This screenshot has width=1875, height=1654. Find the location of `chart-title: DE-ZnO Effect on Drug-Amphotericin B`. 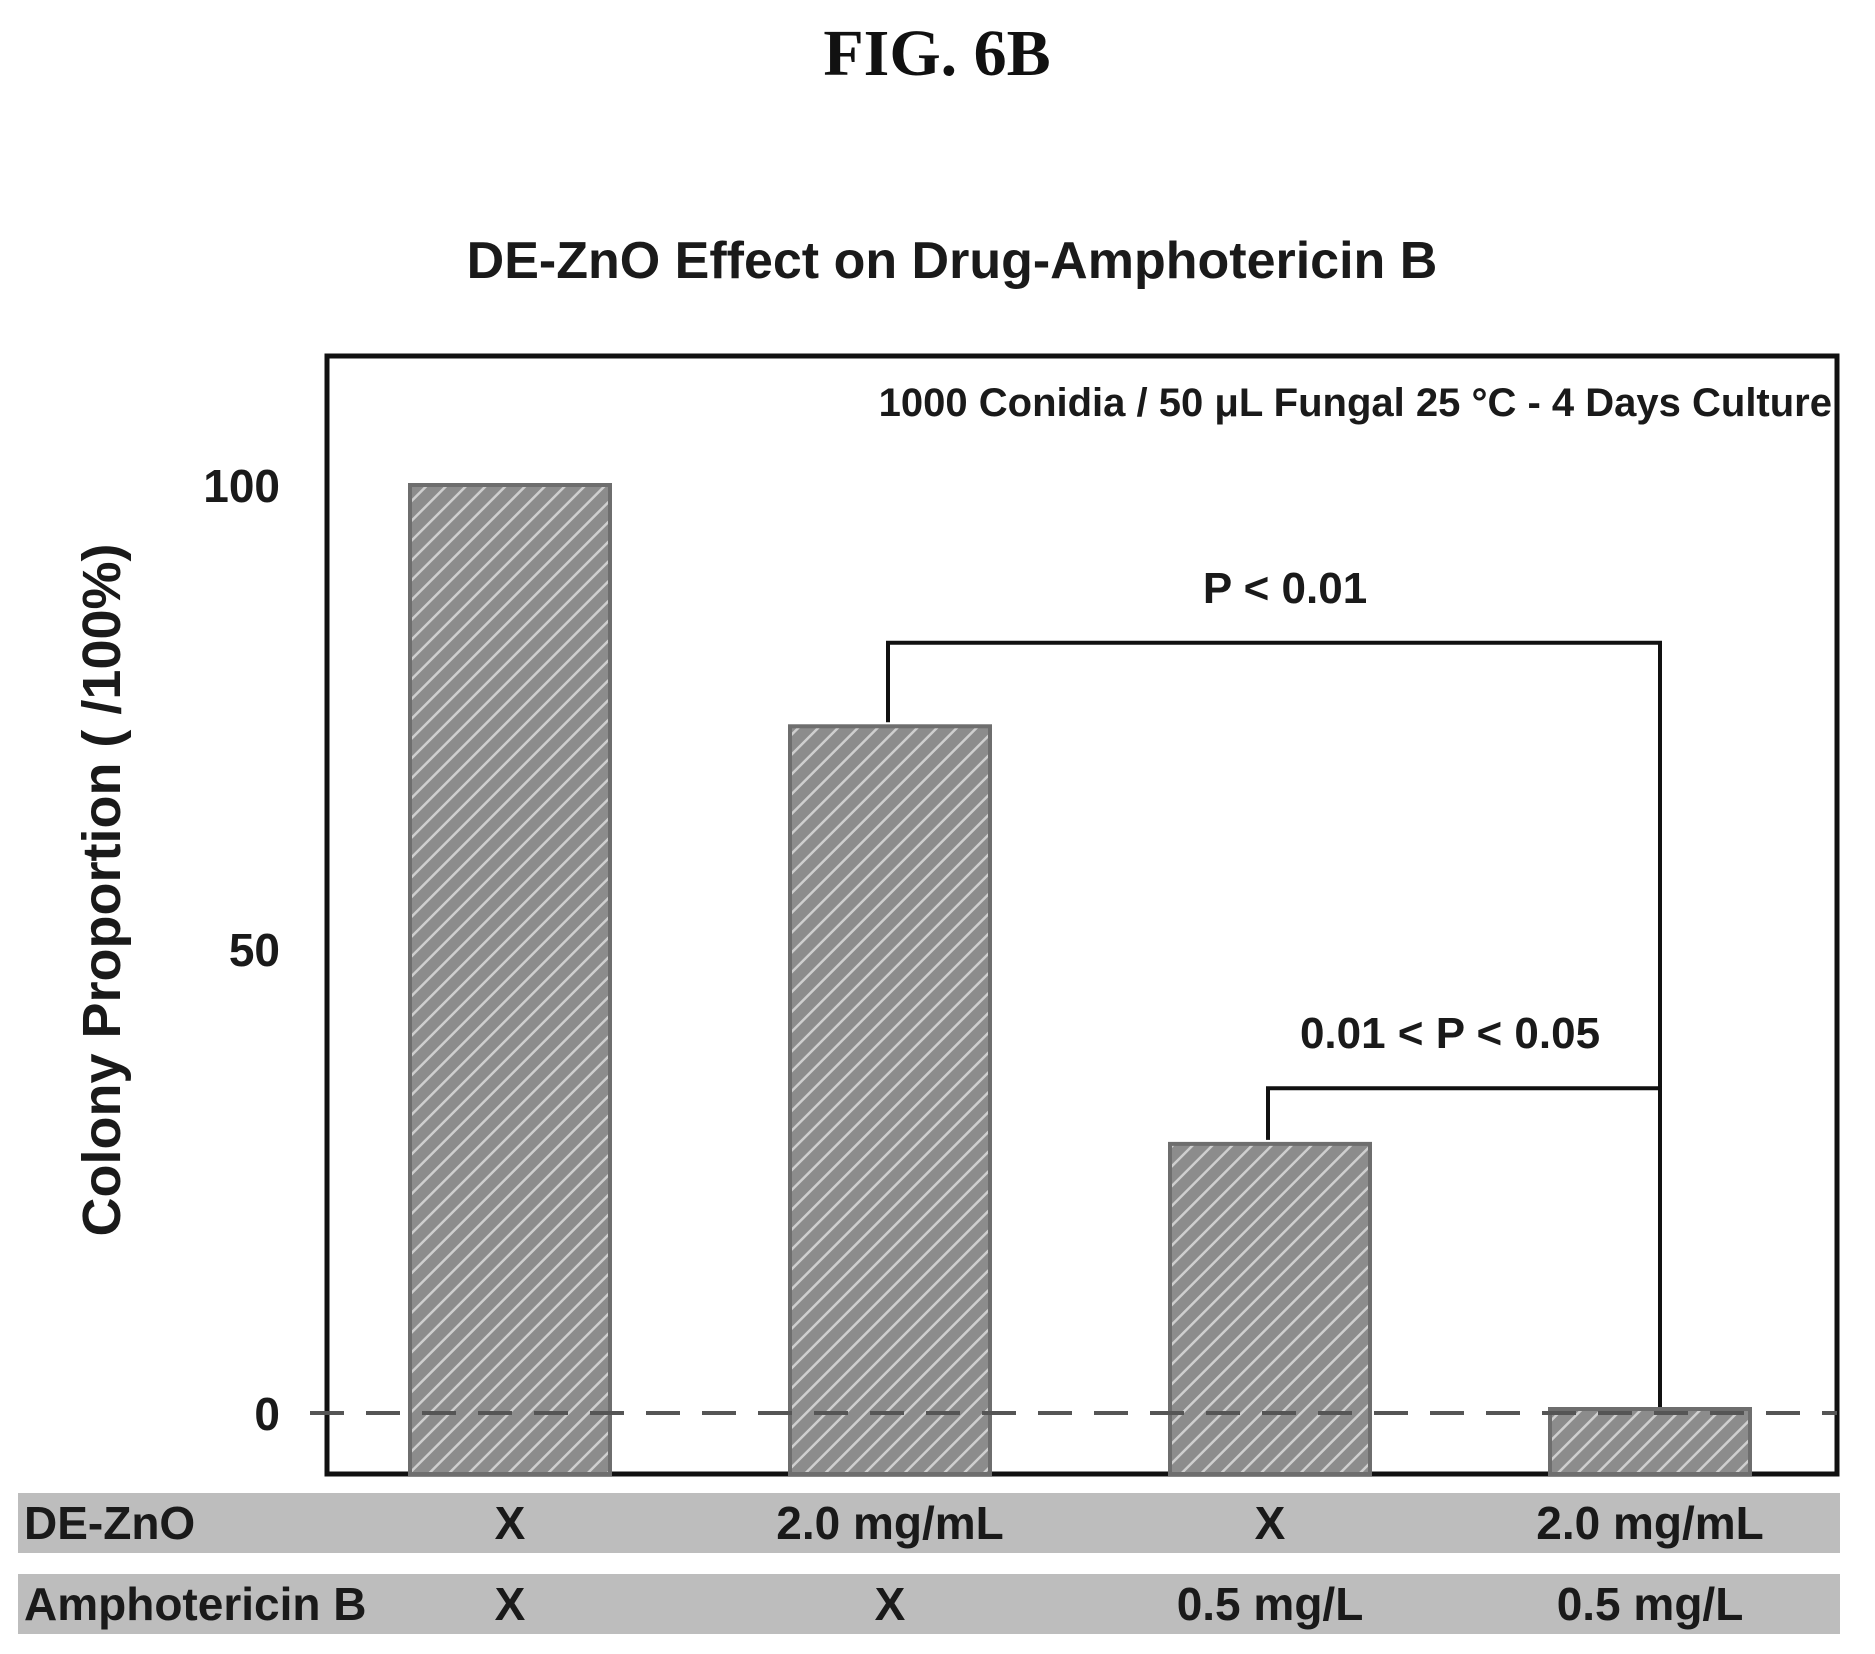

chart-title: DE-ZnO Effect on Drug-Amphotericin B is located at coordinates (952, 261).